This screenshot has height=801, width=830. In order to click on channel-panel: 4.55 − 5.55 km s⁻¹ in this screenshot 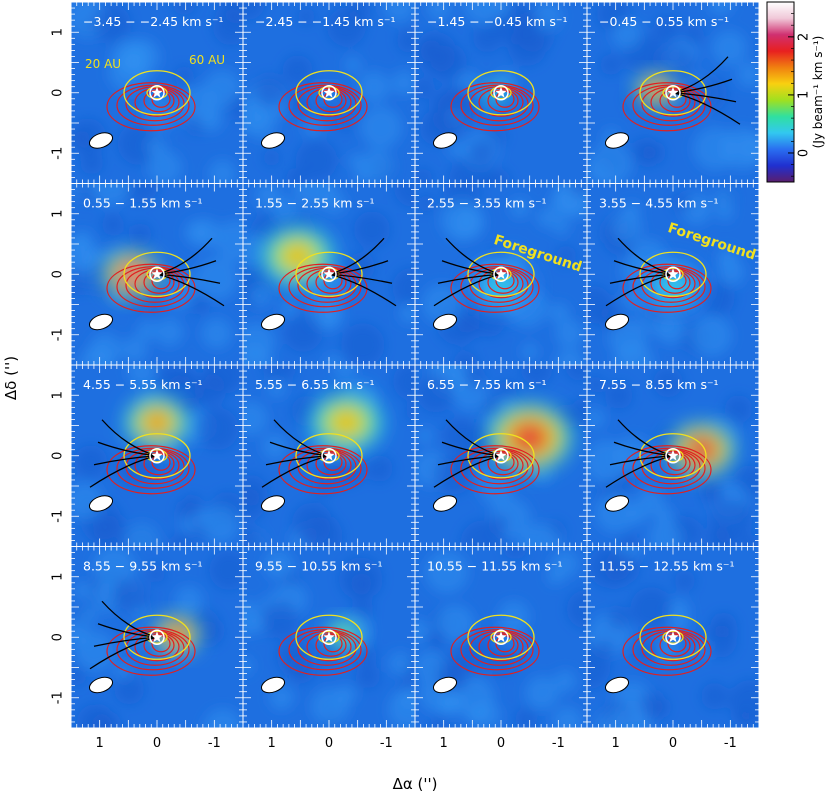, I will do `click(157, 455)`.